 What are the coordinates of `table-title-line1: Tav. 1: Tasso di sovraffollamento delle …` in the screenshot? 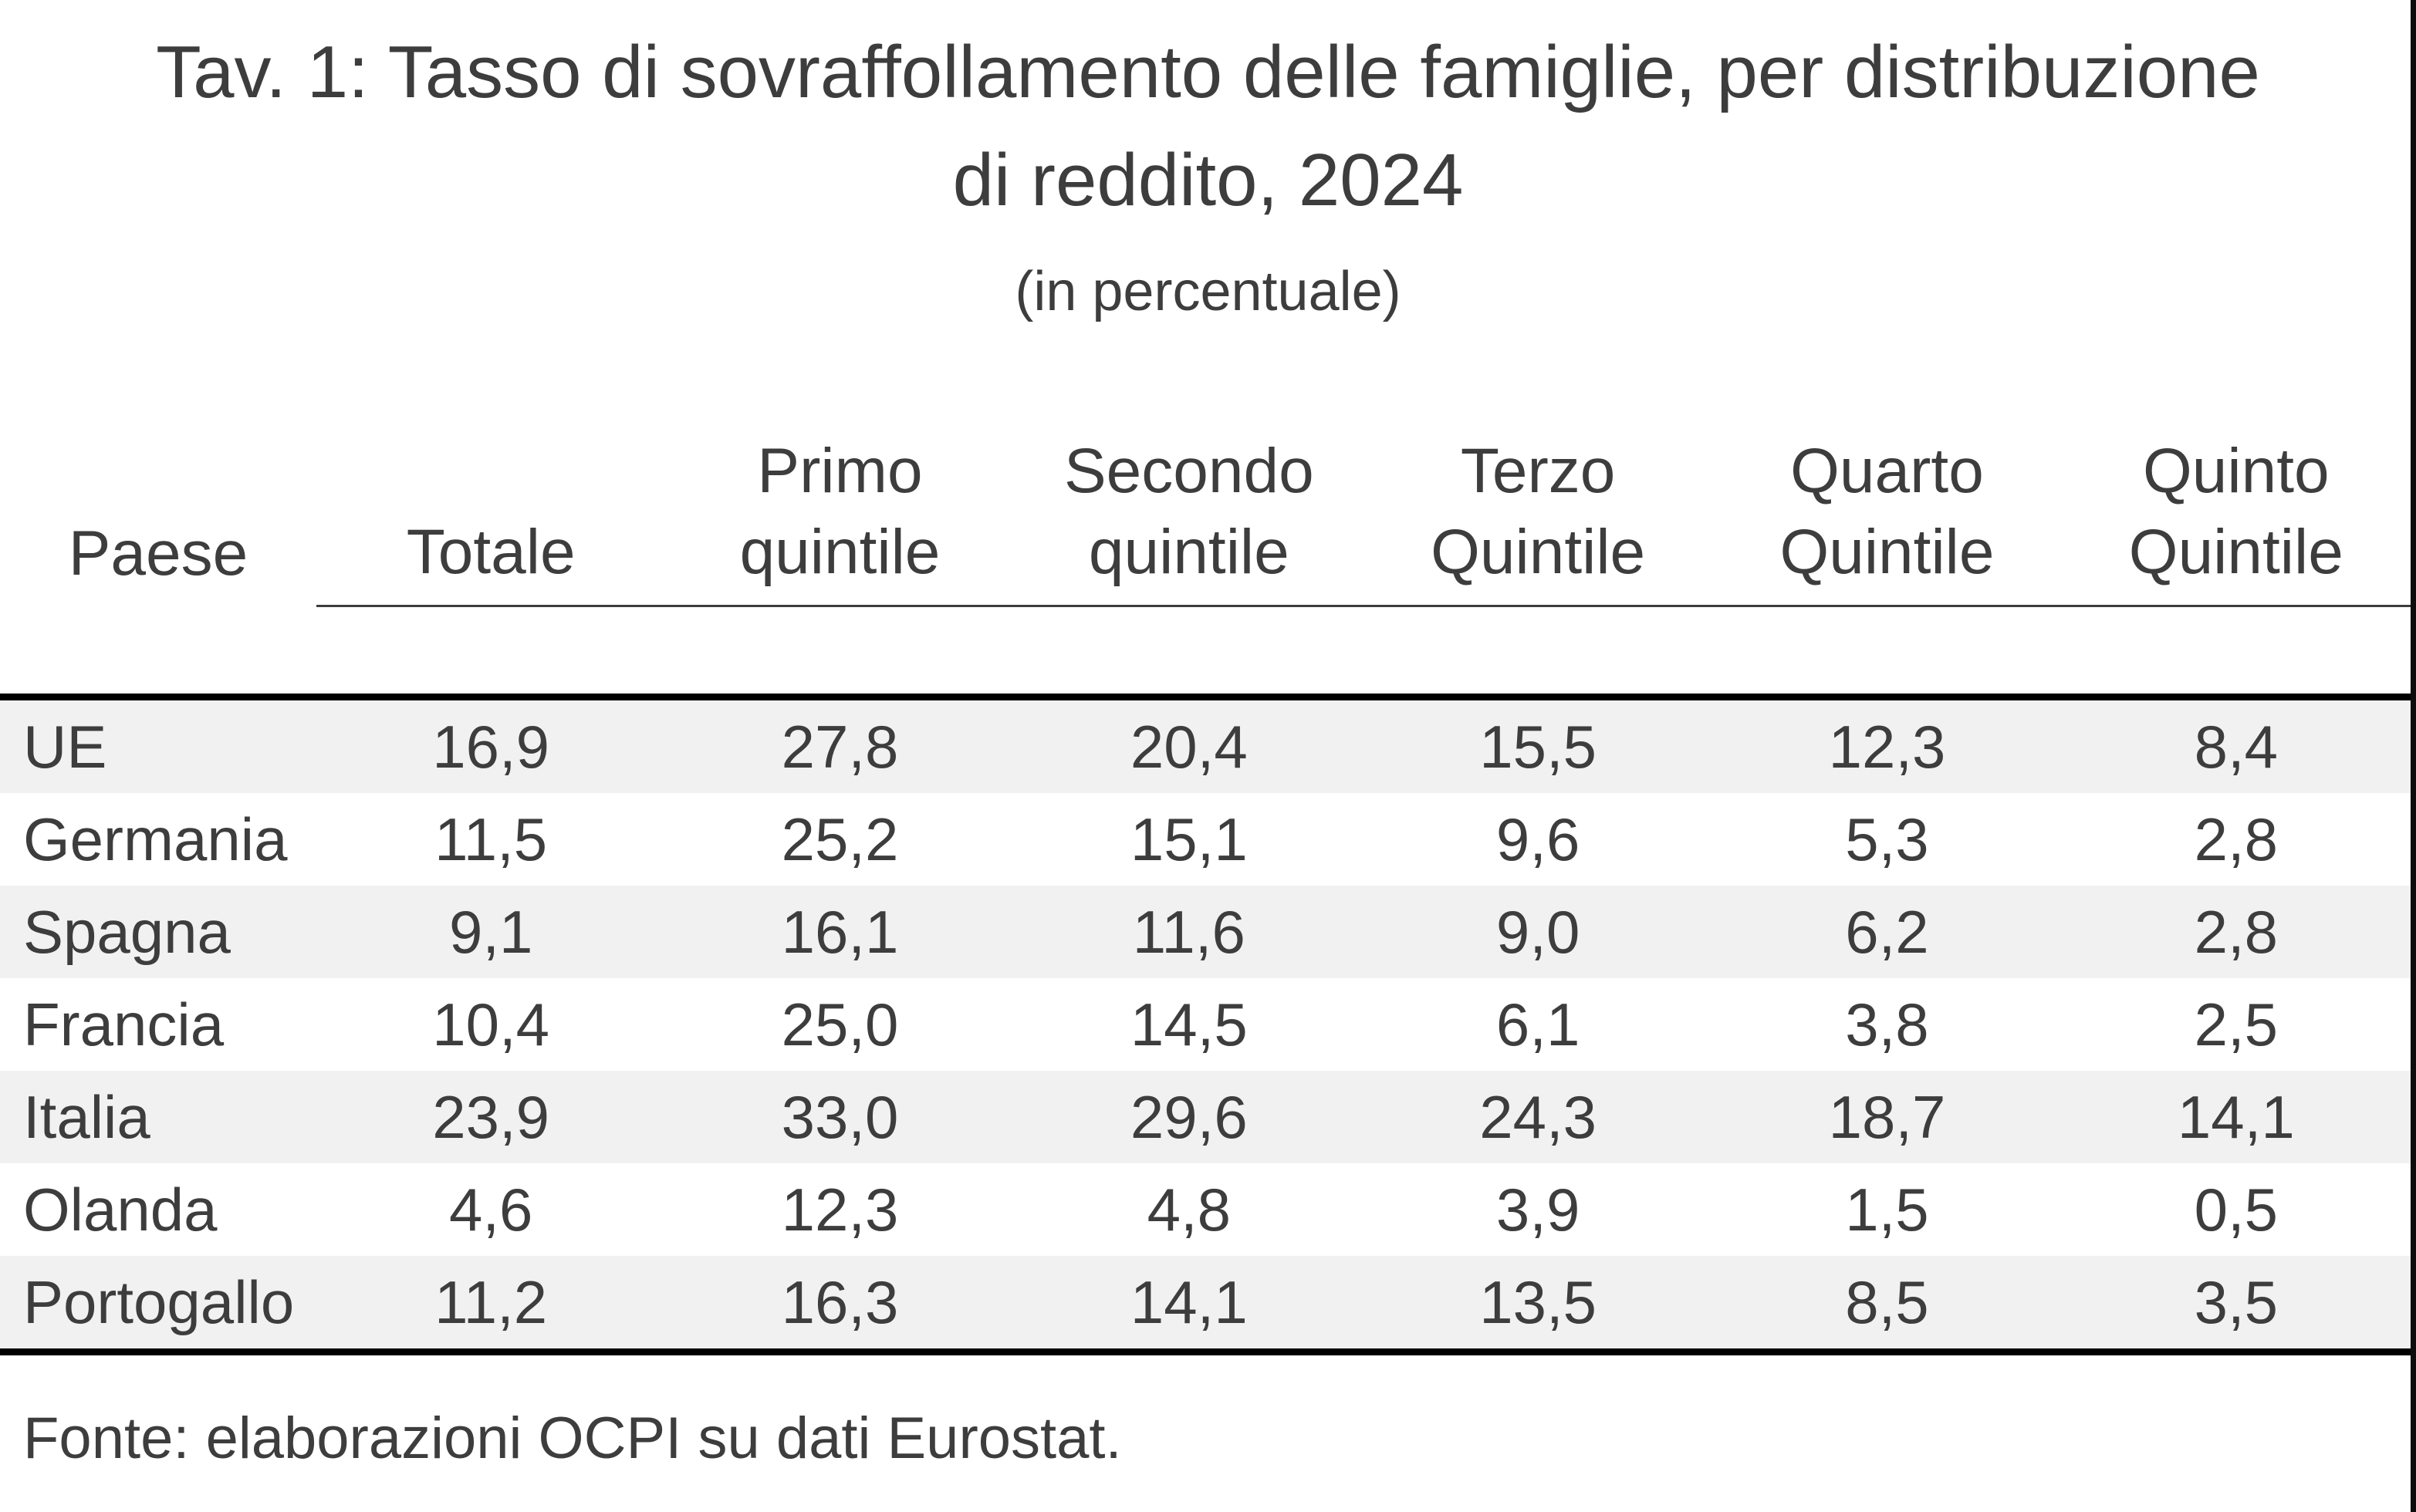 It's located at (1208, 72).